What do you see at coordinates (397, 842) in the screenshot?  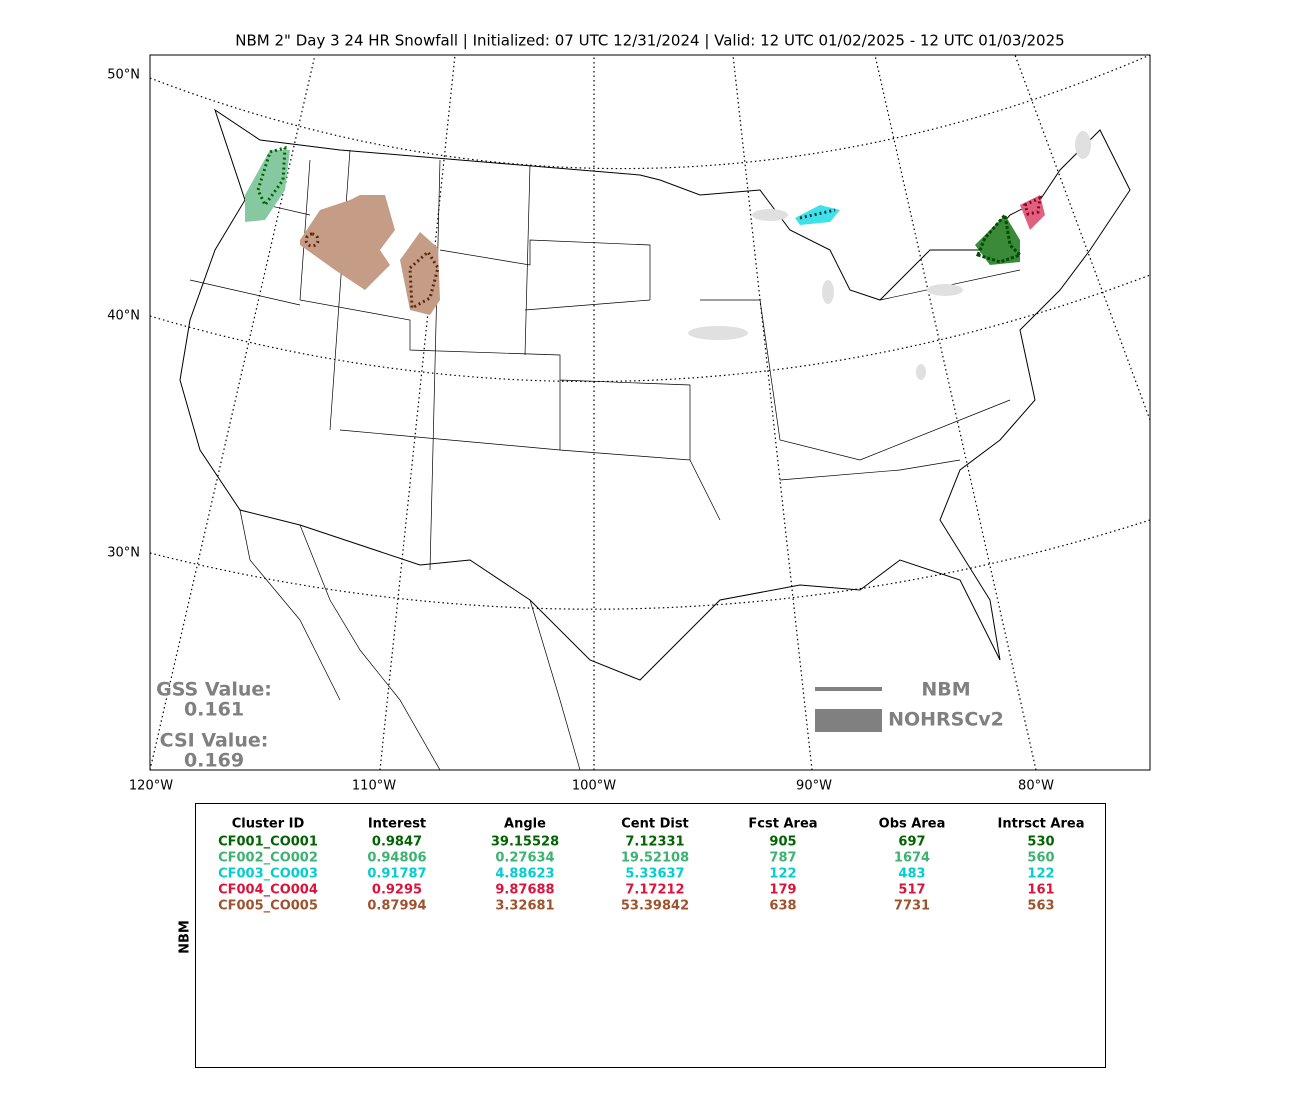 I see `table-cell: 0.9847` at bounding box center [397, 842].